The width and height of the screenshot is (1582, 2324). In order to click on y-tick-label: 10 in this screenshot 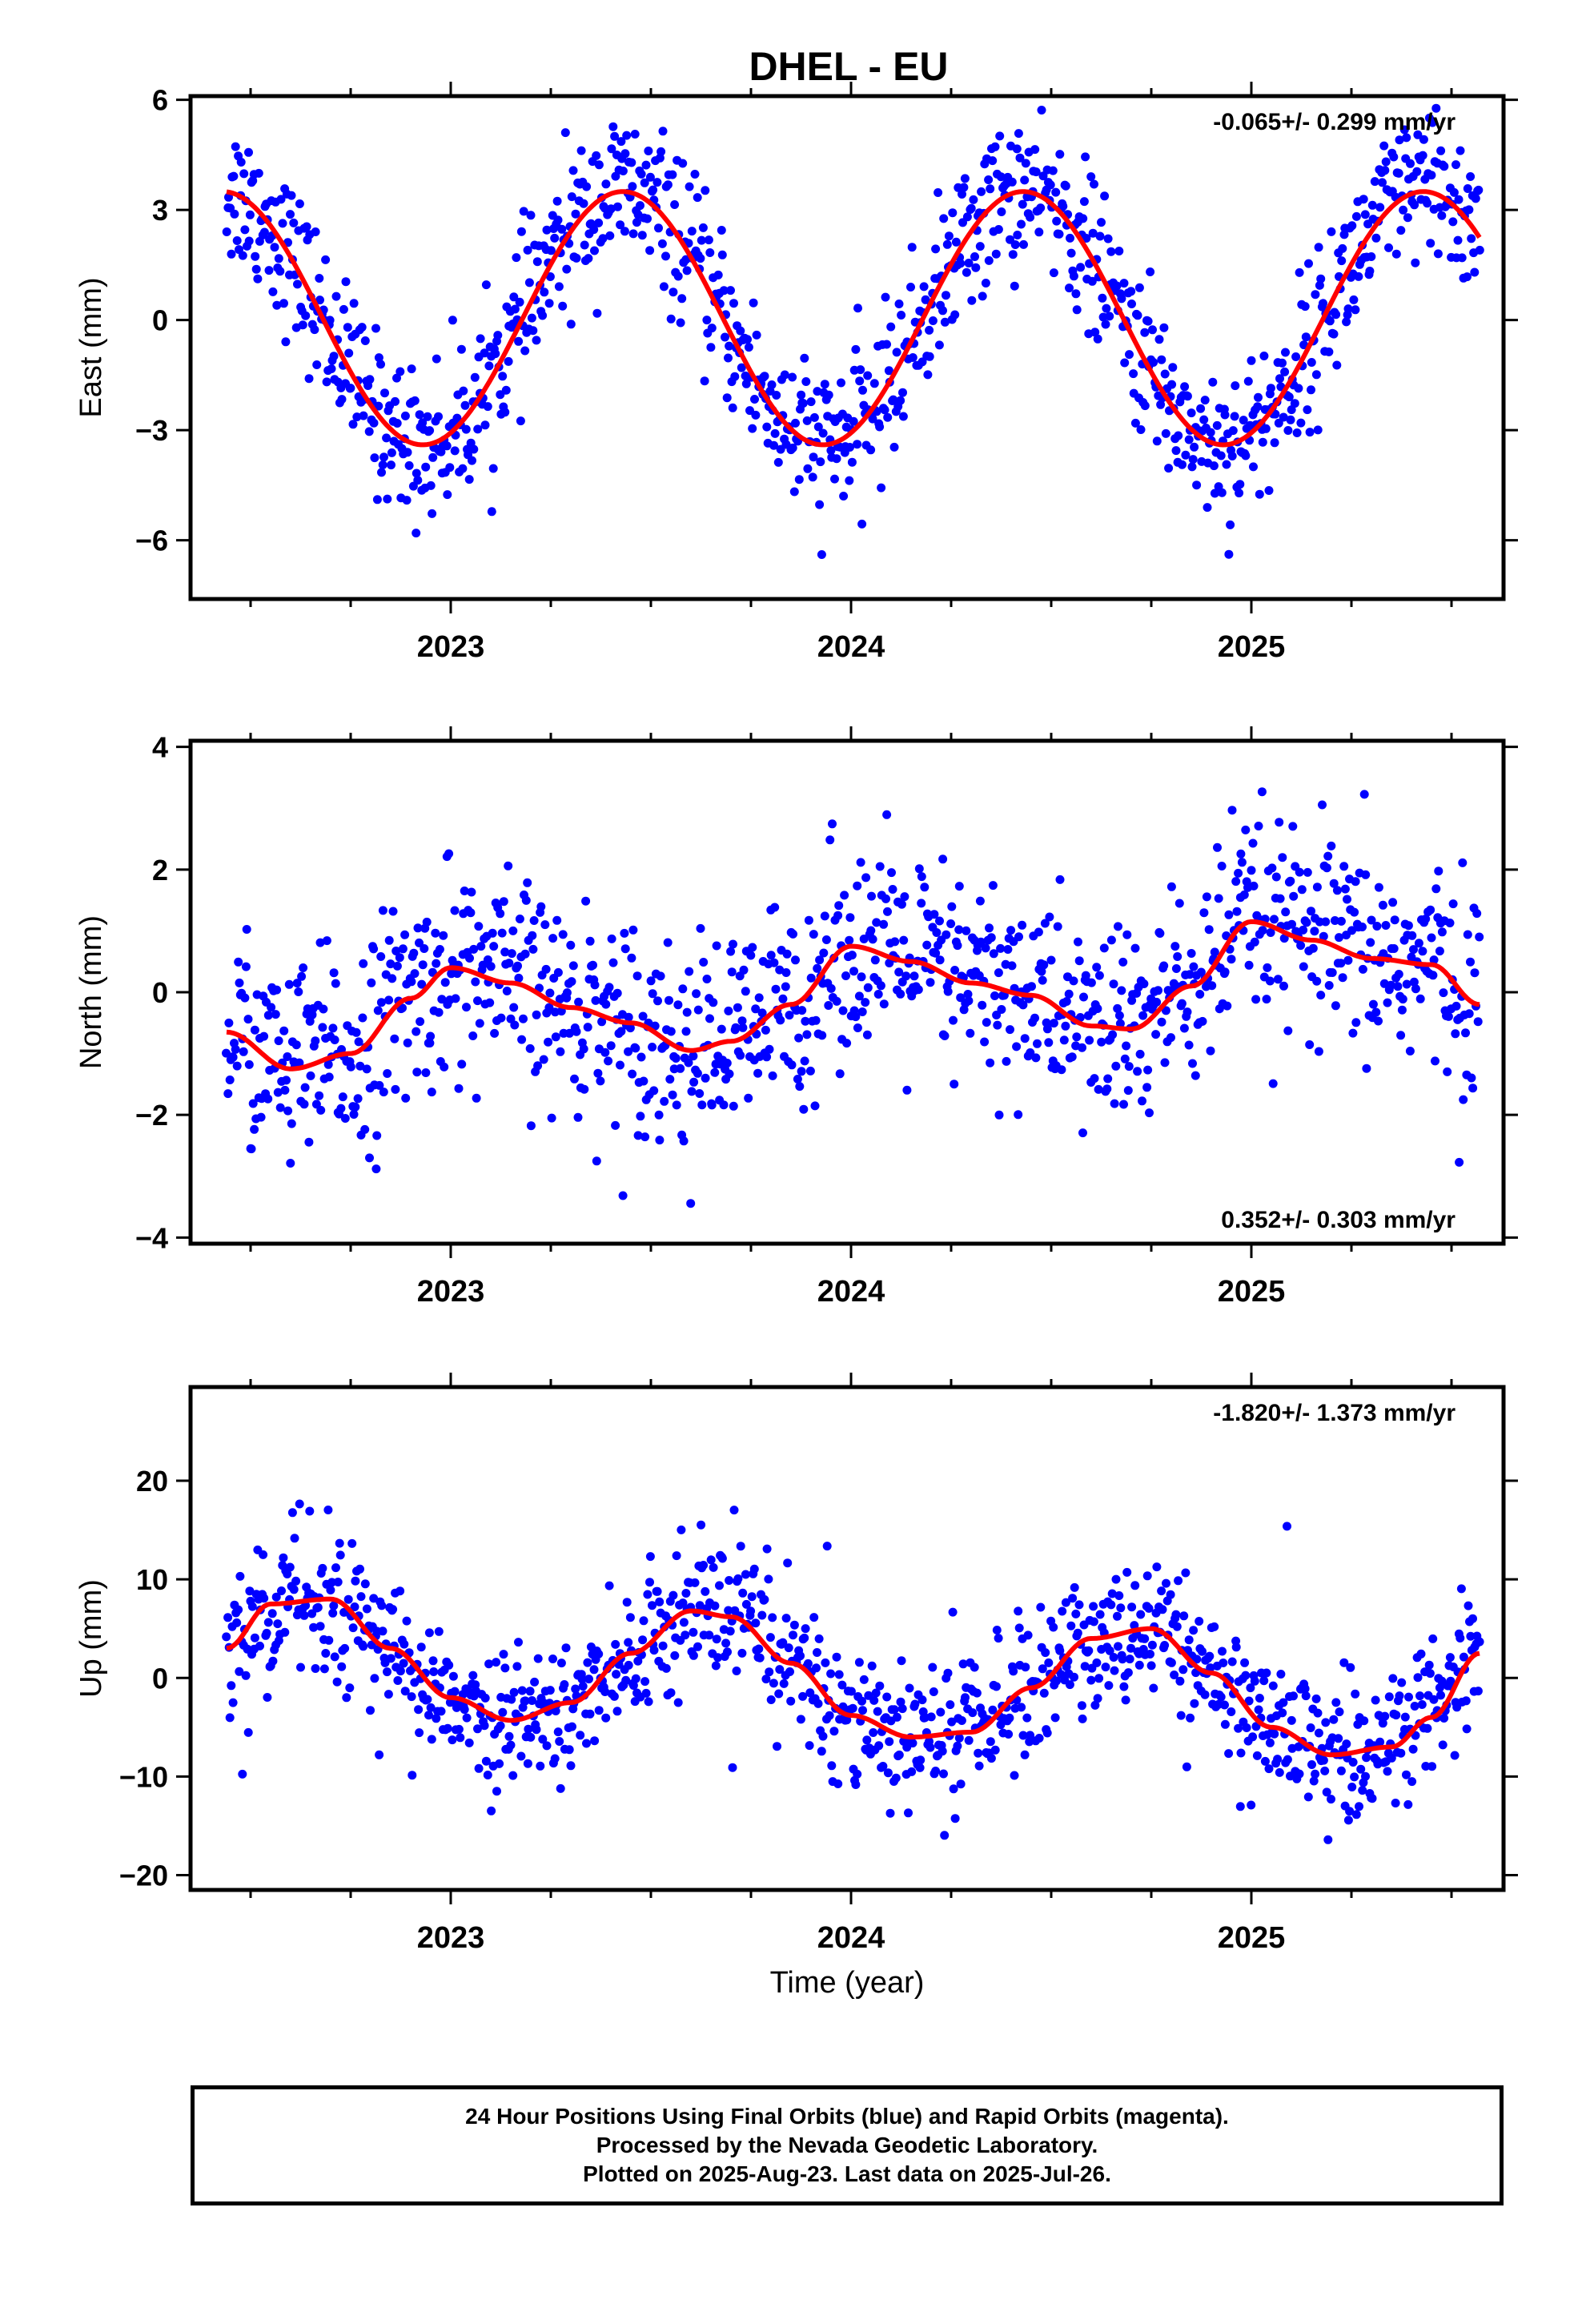, I will do `click(152, 1579)`.